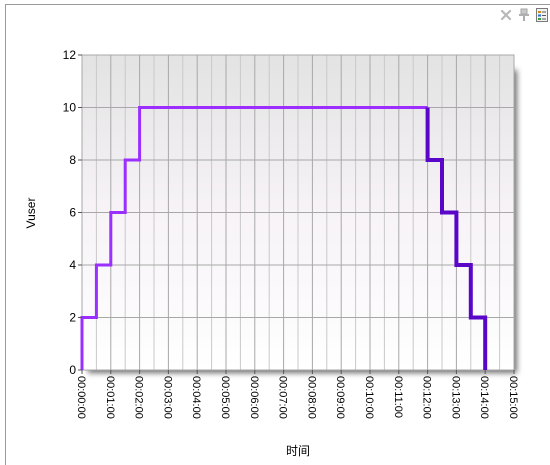 This screenshot has width=550, height=465. I want to click on y-tick-label: 0, so click(72, 370).